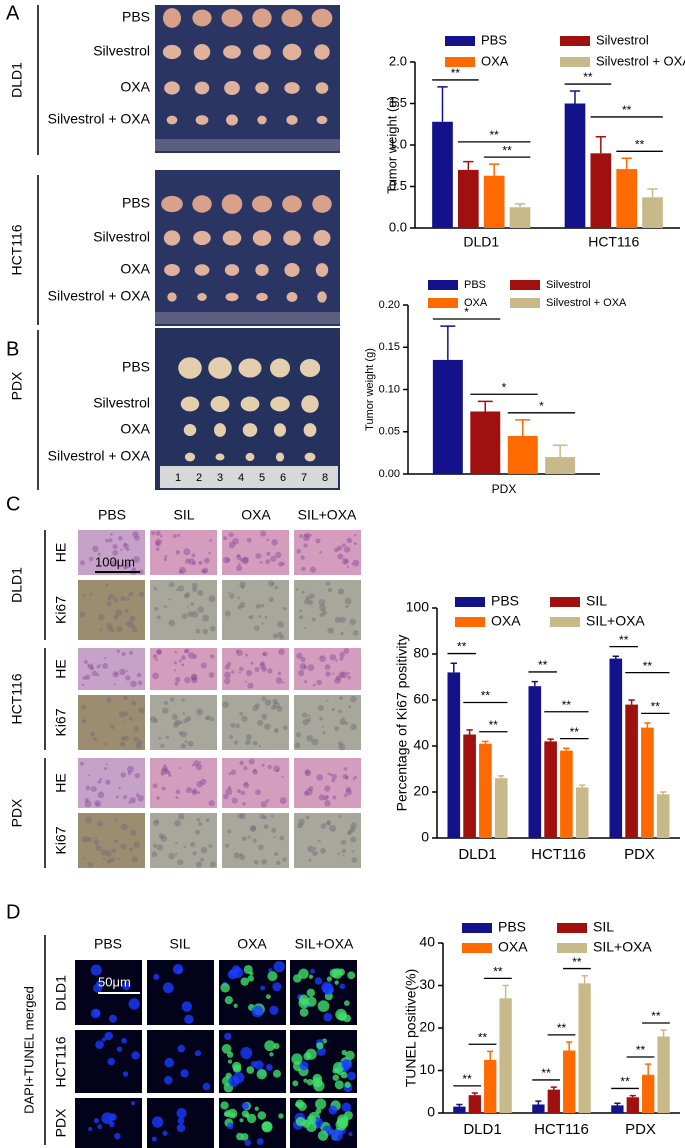  I want to click on ruler-number: 6, so click(283, 478).